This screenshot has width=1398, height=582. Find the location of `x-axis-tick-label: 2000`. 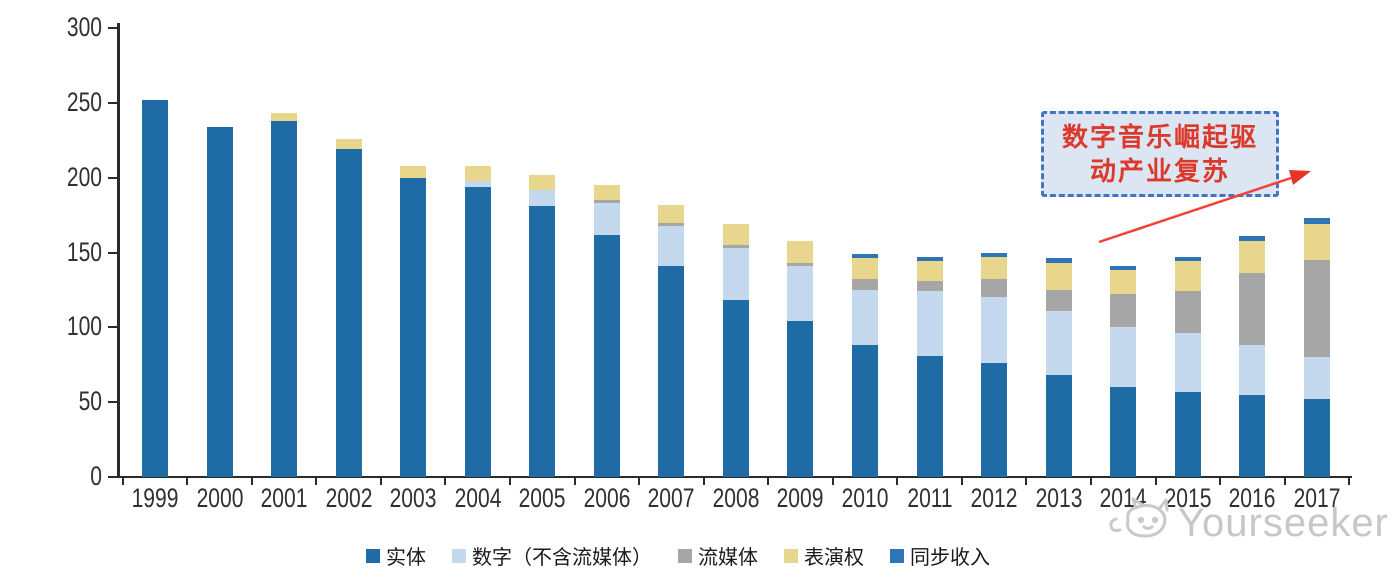

x-axis-tick-label: 2000 is located at coordinates (219, 498).